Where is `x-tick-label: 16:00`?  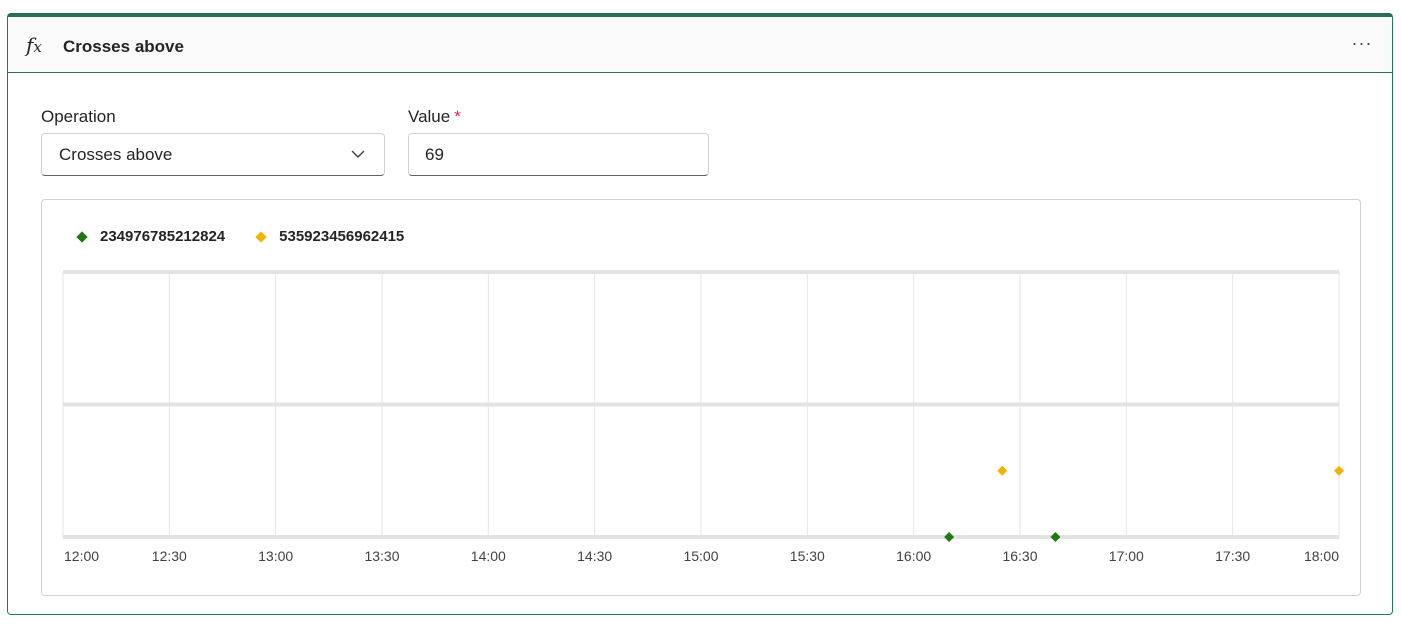
x-tick-label: 16:00 is located at coordinates (913, 556).